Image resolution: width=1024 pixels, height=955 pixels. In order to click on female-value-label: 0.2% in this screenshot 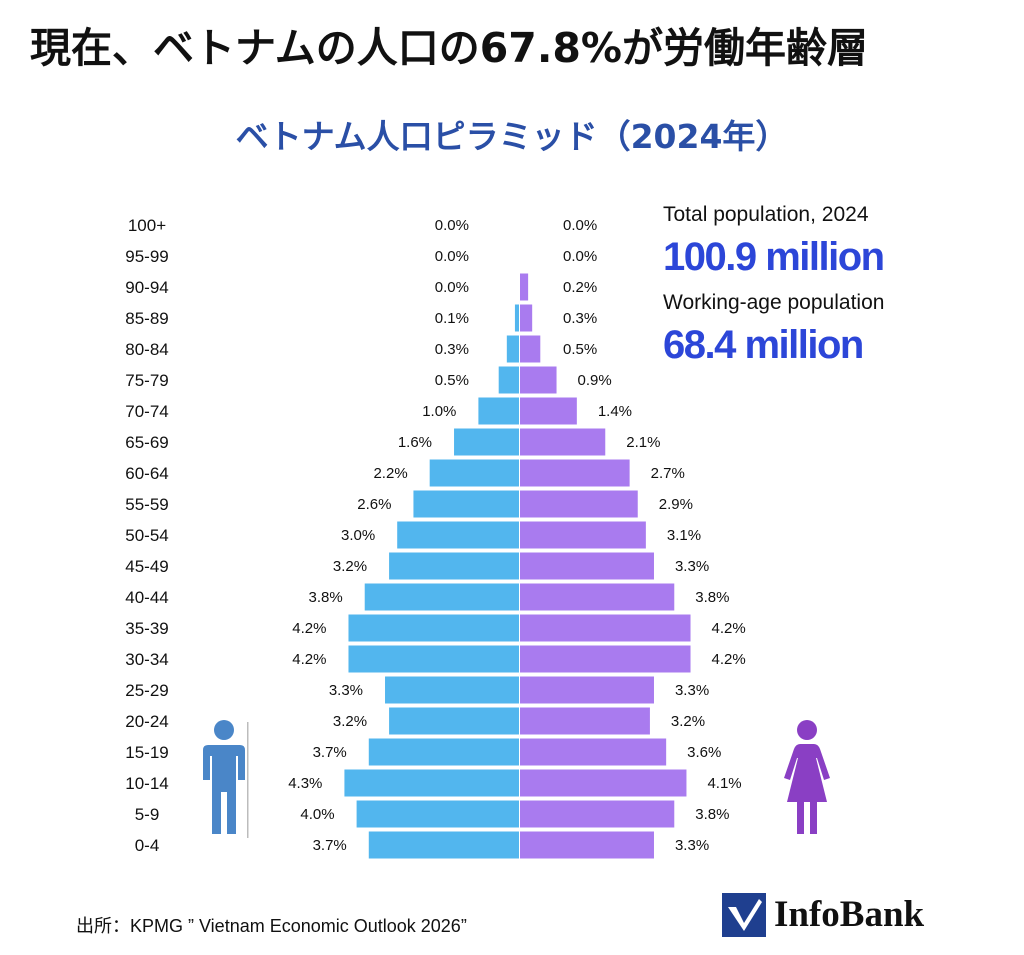, I will do `click(580, 287)`.